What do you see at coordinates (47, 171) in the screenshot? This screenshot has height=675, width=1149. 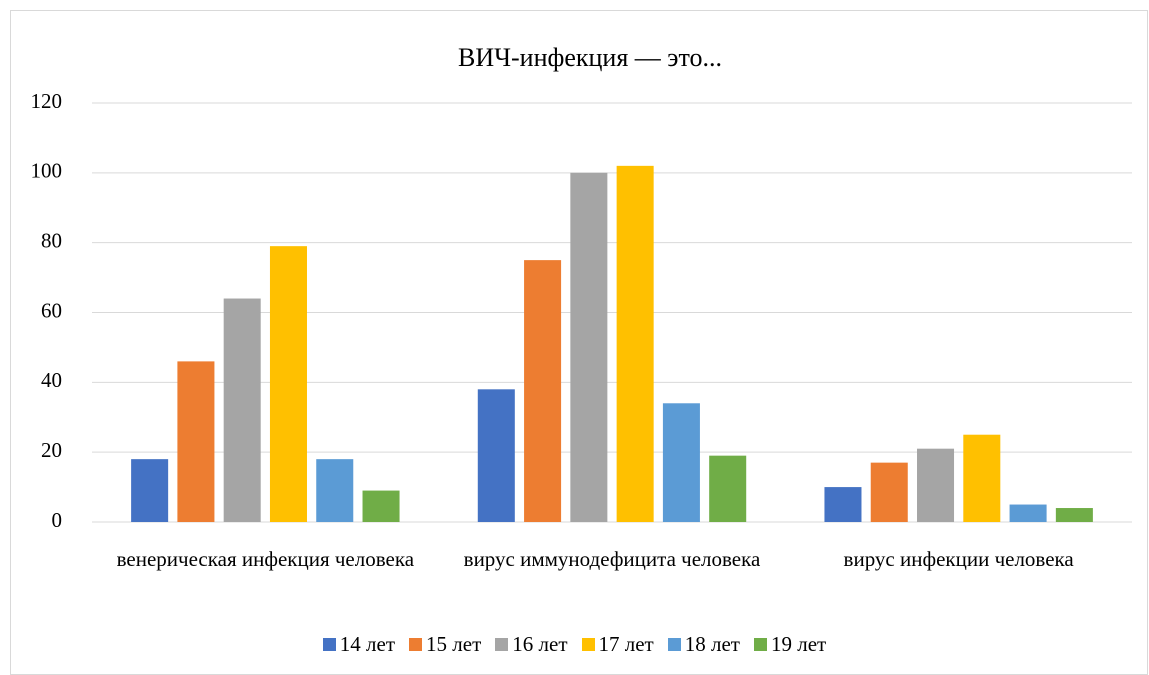 I see `y-tick-label: 100` at bounding box center [47, 171].